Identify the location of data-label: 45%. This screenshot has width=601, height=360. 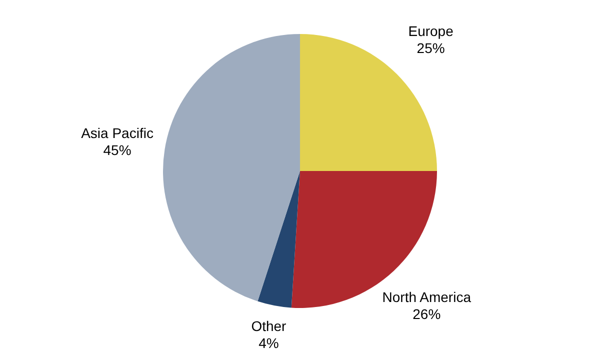
(117, 150).